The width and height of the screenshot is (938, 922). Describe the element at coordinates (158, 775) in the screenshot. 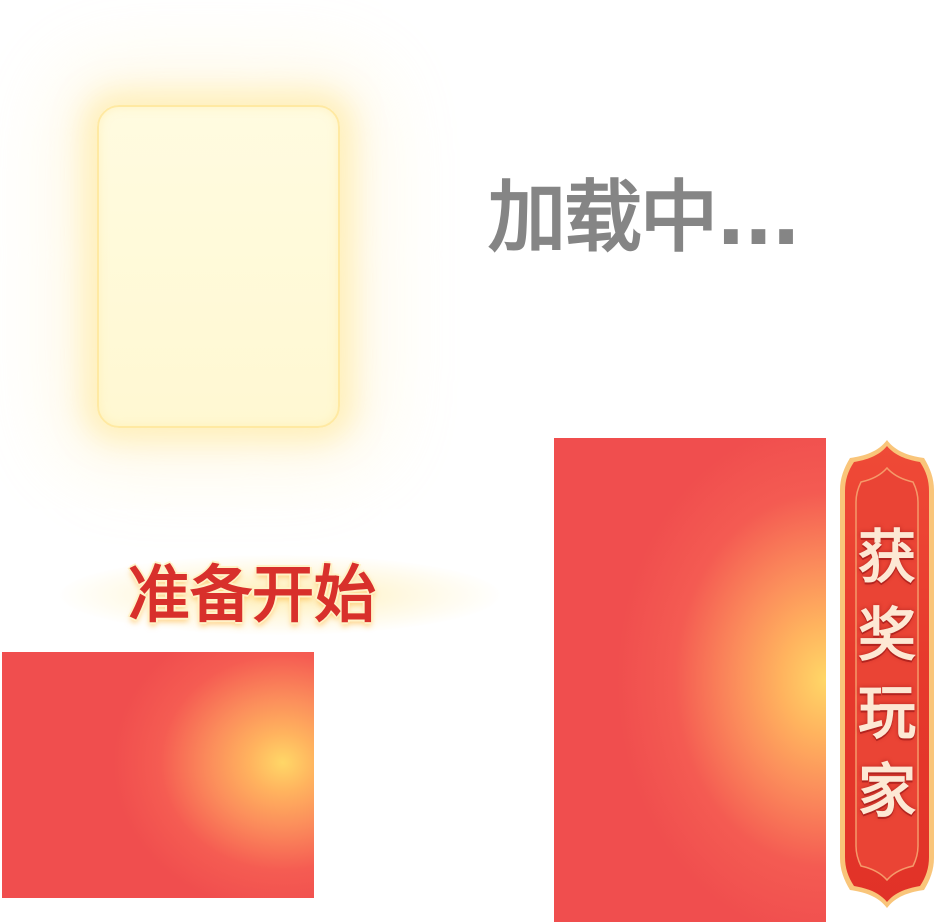

I see `red-gradient-panel-small` at that location.